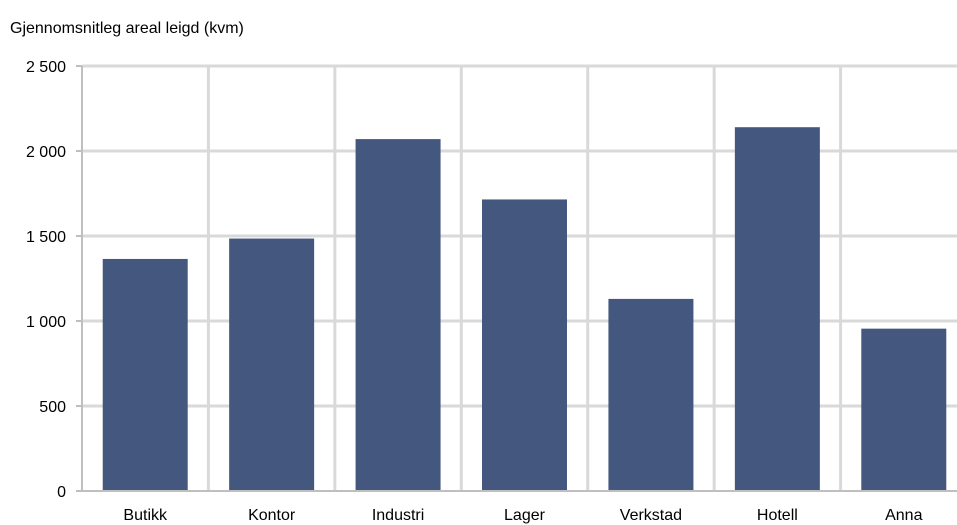 The width and height of the screenshot is (957, 525). What do you see at coordinates (127, 28) in the screenshot?
I see `chart-title: Gjennomsnitleg areal leigd (kvm)` at bounding box center [127, 28].